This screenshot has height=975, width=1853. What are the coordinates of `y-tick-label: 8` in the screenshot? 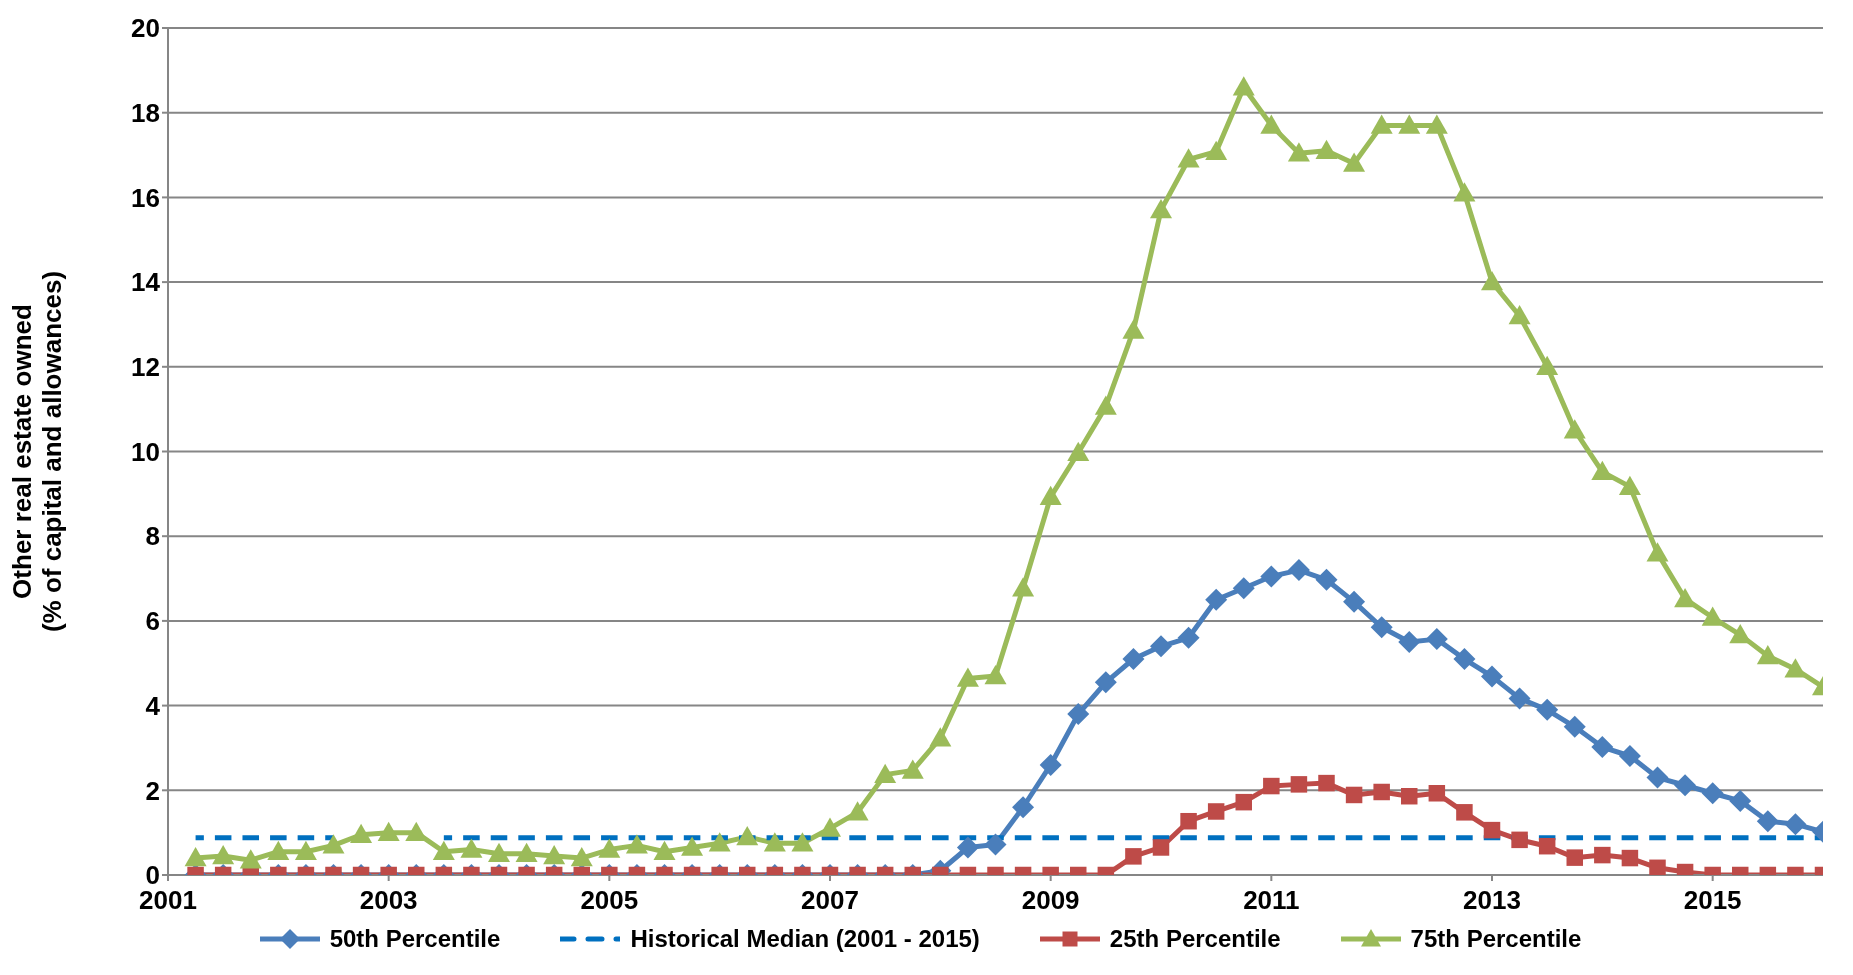 It's located at (152, 536).